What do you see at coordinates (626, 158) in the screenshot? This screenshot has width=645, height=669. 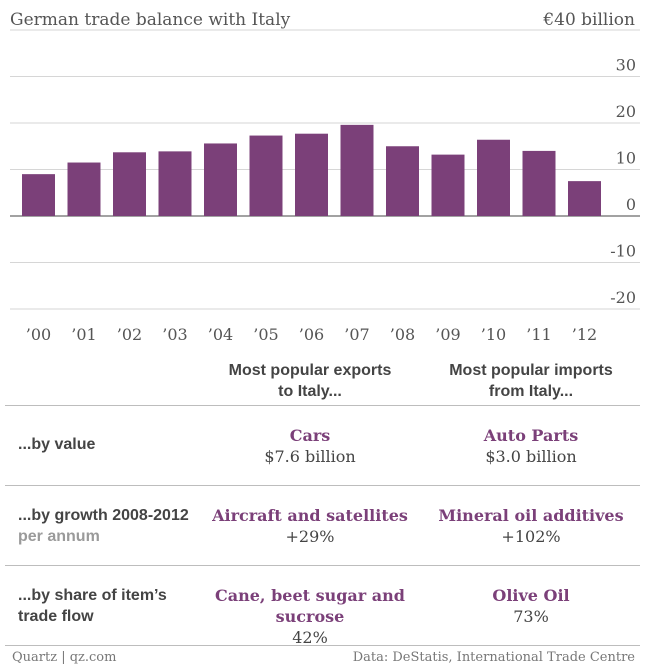 I see `y-tick-label: 10` at bounding box center [626, 158].